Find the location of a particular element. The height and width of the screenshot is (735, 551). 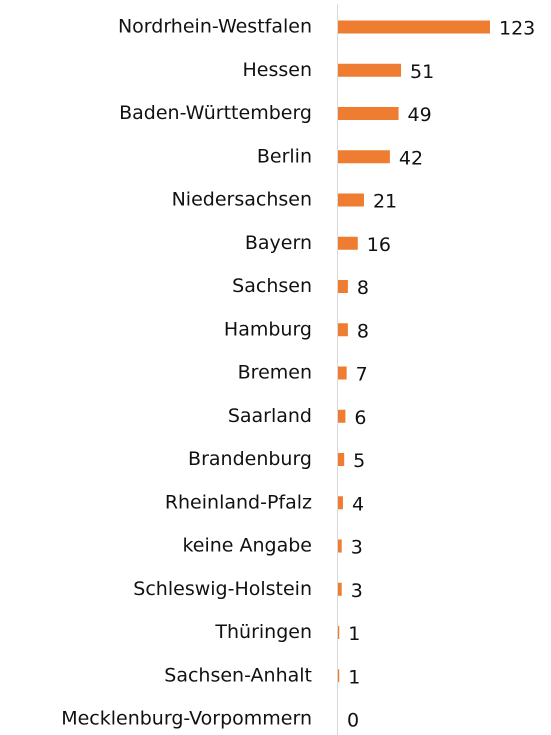

category-label: Schleswig-Holstein is located at coordinates (222, 589).